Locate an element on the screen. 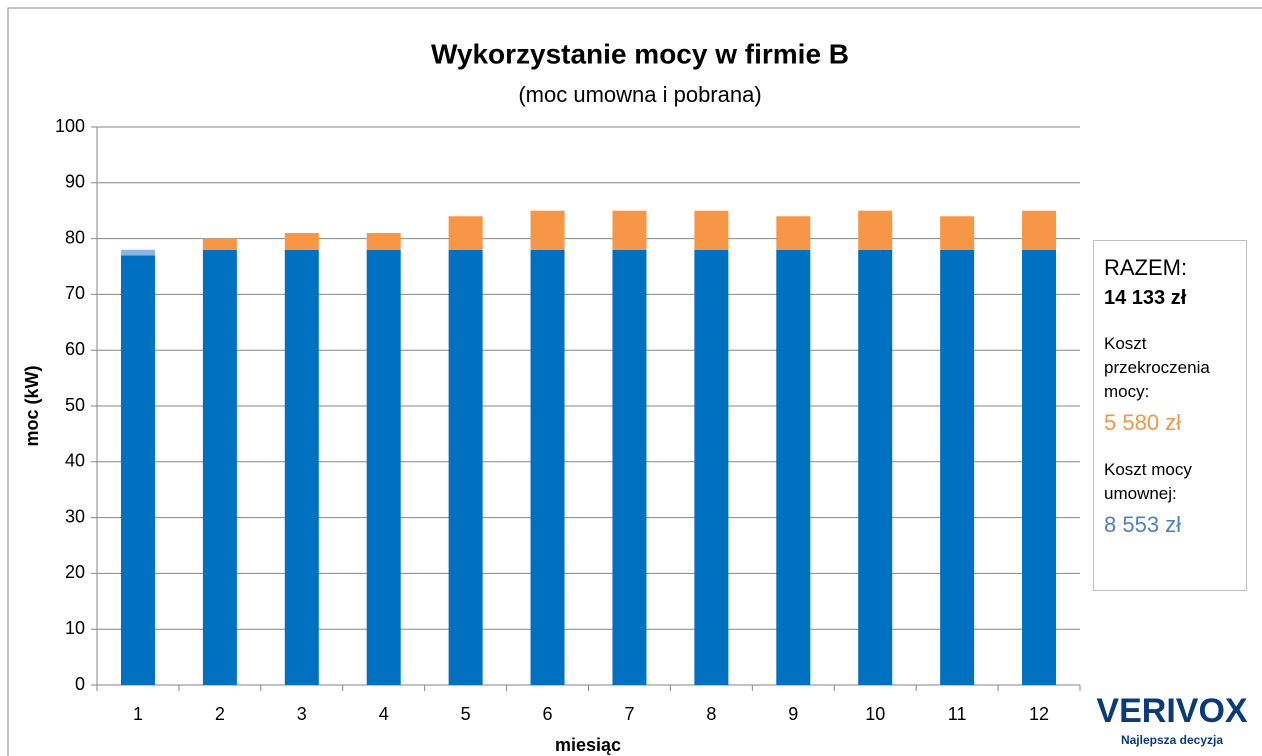  total-label: RAZEM: is located at coordinates (1146, 267).